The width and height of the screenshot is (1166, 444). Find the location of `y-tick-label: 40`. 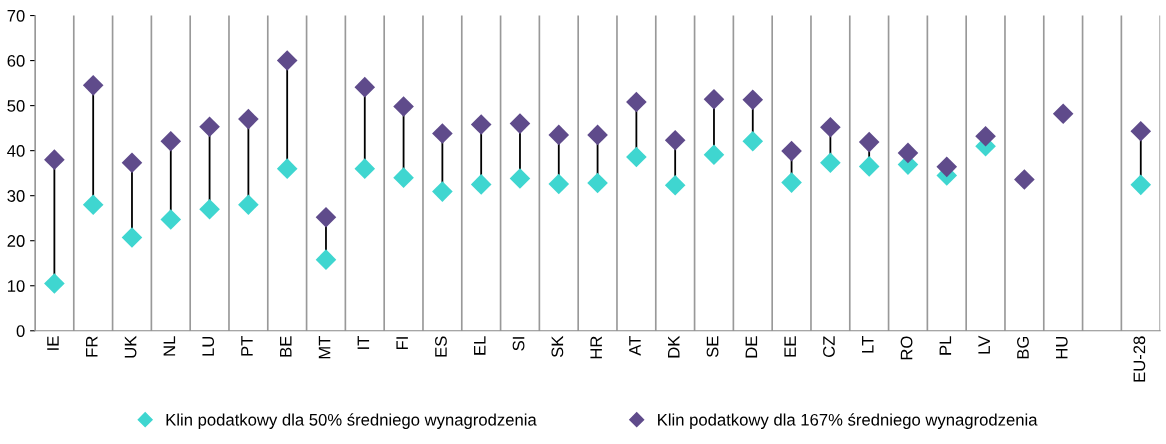

y-tick-label: 40 is located at coordinates (16, 151).